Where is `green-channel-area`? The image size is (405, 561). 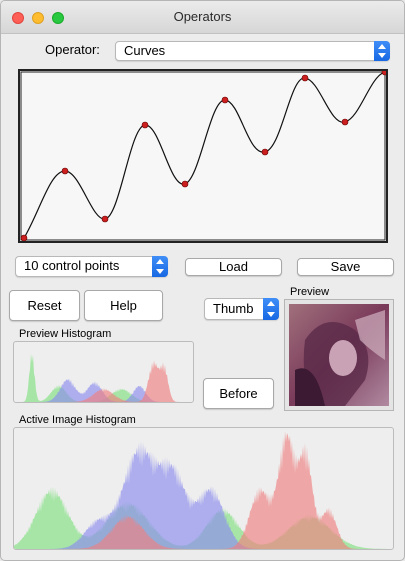
green-channel-area is located at coordinates (103, 377).